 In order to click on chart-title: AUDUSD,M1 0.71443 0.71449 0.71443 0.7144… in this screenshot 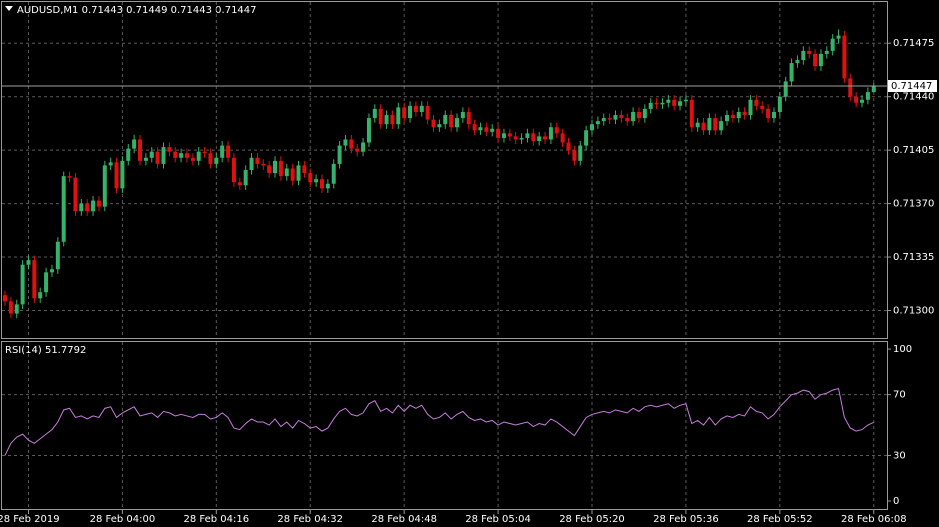, I will do `click(137, 10)`.